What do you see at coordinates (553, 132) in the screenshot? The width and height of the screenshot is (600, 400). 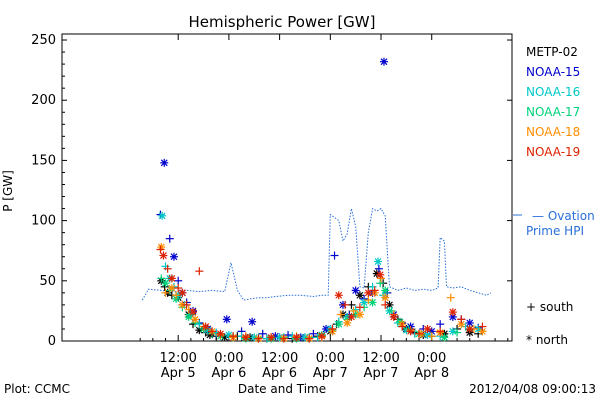 I see `legend-entry: NOAA-18` at bounding box center [553, 132].